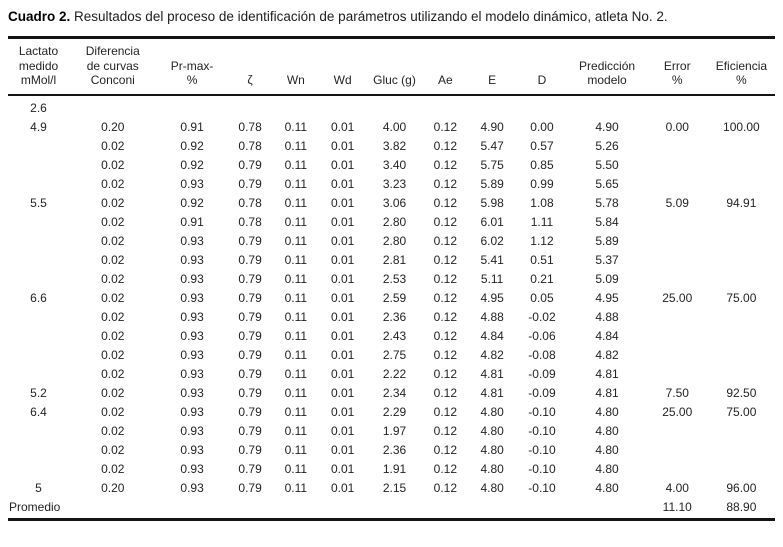  What do you see at coordinates (607, 73) in the screenshot?
I see `column-header: Predicción modelo` at bounding box center [607, 73].